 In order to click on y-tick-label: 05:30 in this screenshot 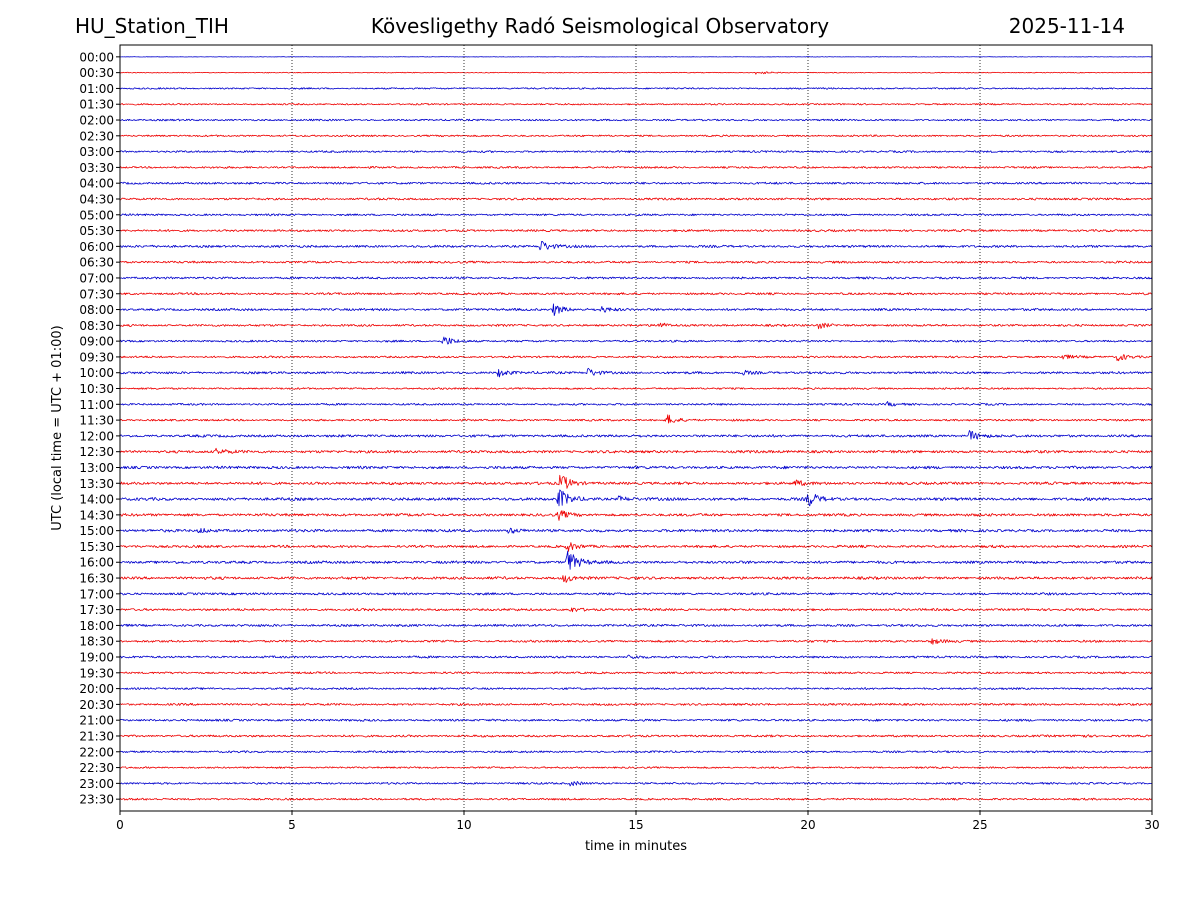, I will do `click(96, 231)`.